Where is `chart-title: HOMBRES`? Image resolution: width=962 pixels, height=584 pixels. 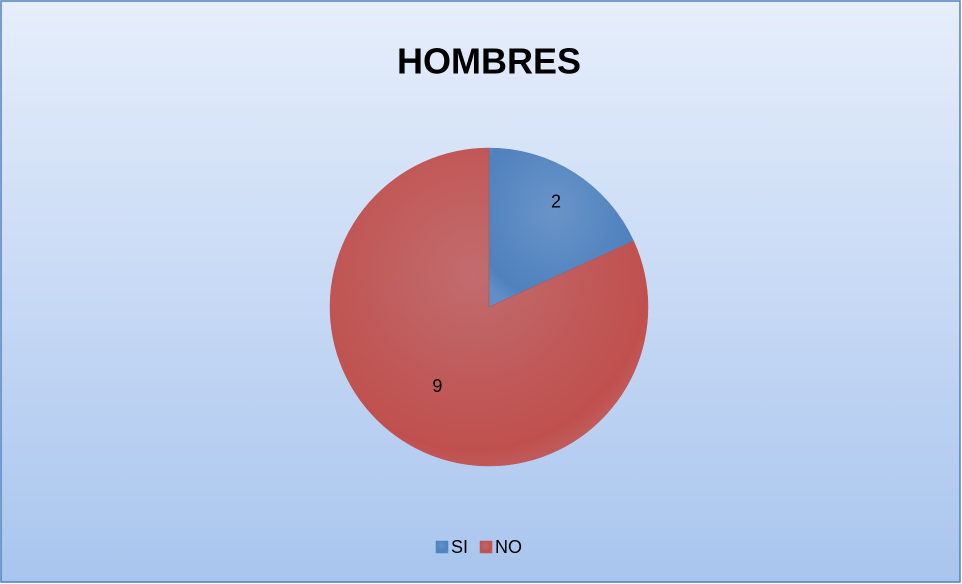 chart-title: HOMBRES is located at coordinates (489, 61).